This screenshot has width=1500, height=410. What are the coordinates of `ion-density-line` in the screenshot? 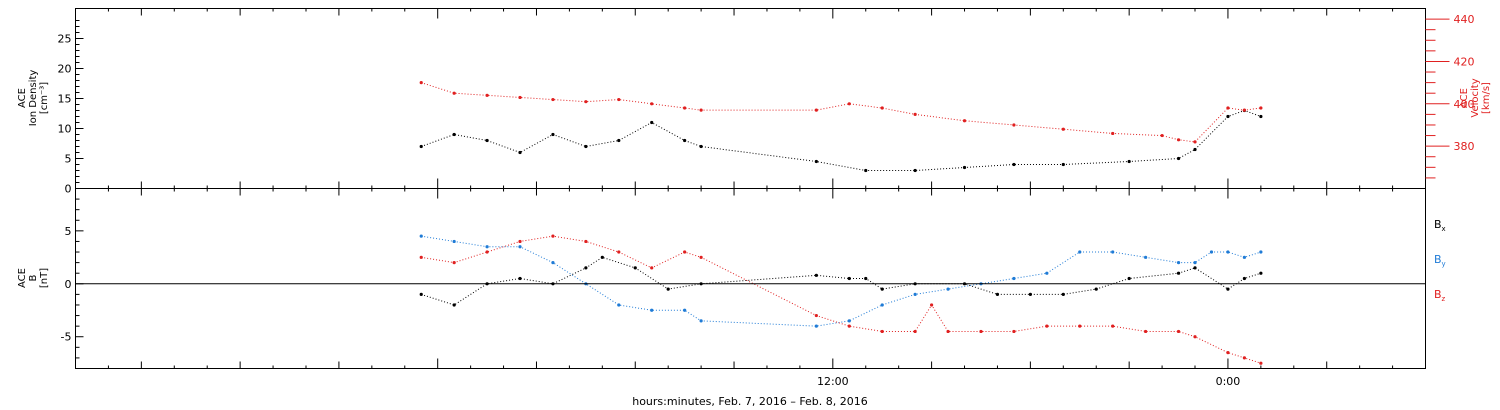 It's located at (841, 140).